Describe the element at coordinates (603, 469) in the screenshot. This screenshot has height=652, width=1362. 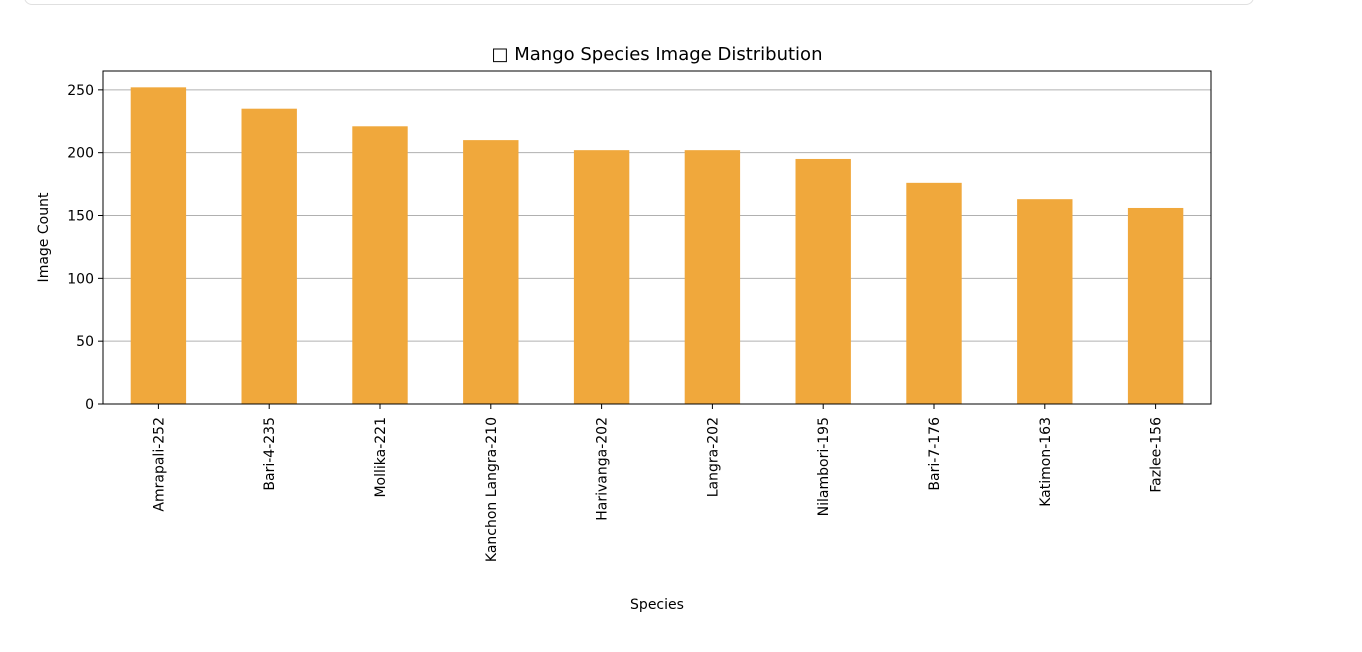
I see `x-tick-label: Harivanga-202` at that location.